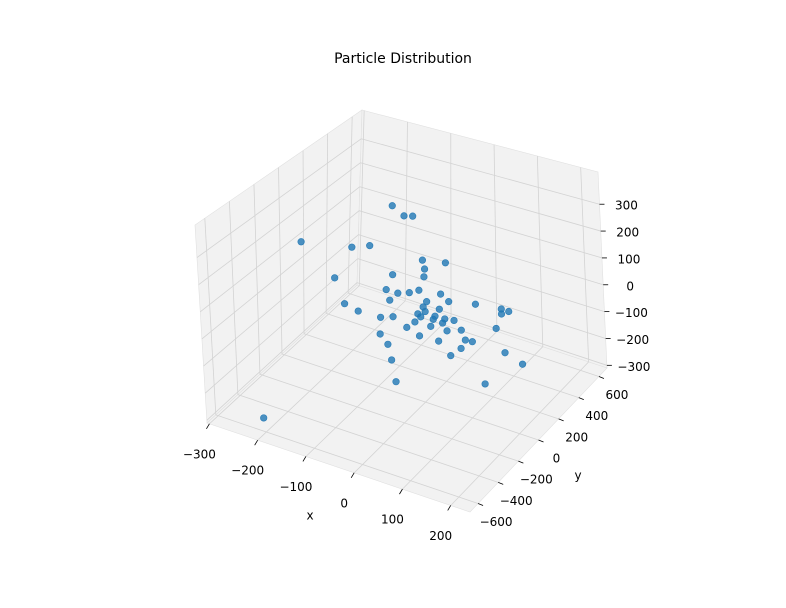  What do you see at coordinates (440, 536) in the screenshot?
I see `x-tick-label: 200` at bounding box center [440, 536].